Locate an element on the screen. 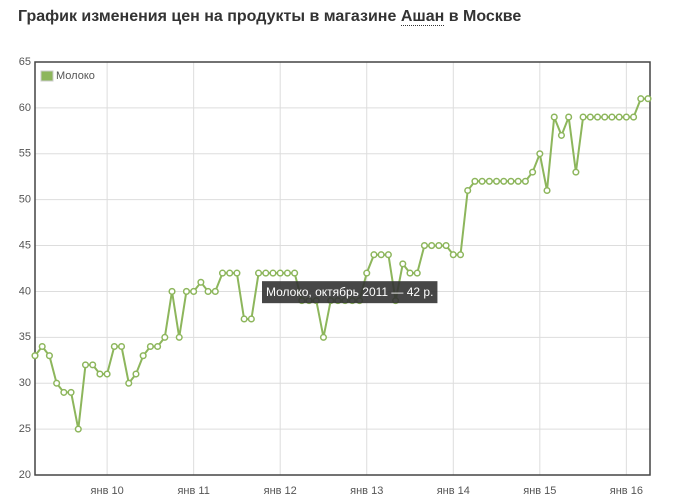 The width and height of the screenshot is (673, 500). legend-swatch is located at coordinates (47, 76).